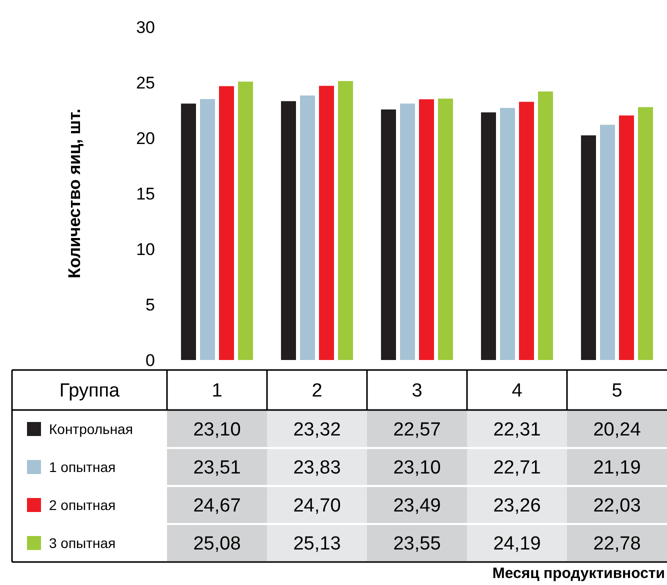 Image resolution: width=667 pixels, height=585 pixels. I want to click on data-label: 25,08, so click(217, 544).